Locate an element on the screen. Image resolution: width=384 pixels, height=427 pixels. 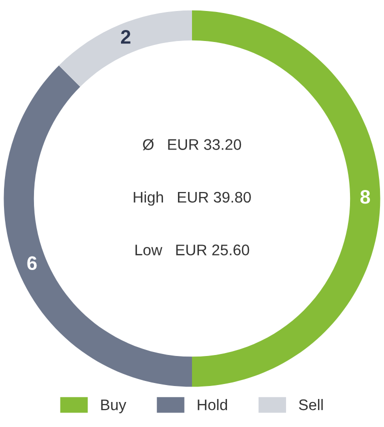
data-label: 2 is located at coordinates (125, 37).